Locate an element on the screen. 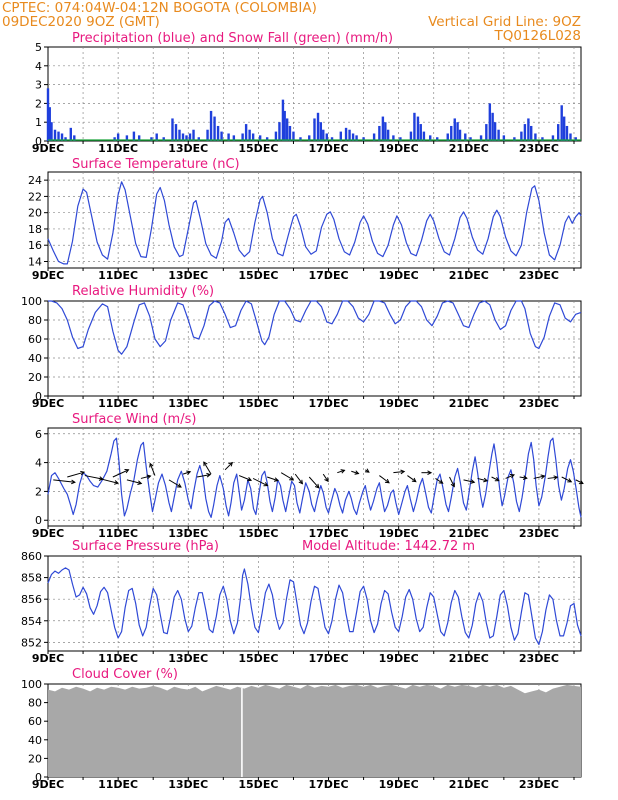 The image size is (618, 800). precipitation-ytick-label: 1 is located at coordinates (38, 122).